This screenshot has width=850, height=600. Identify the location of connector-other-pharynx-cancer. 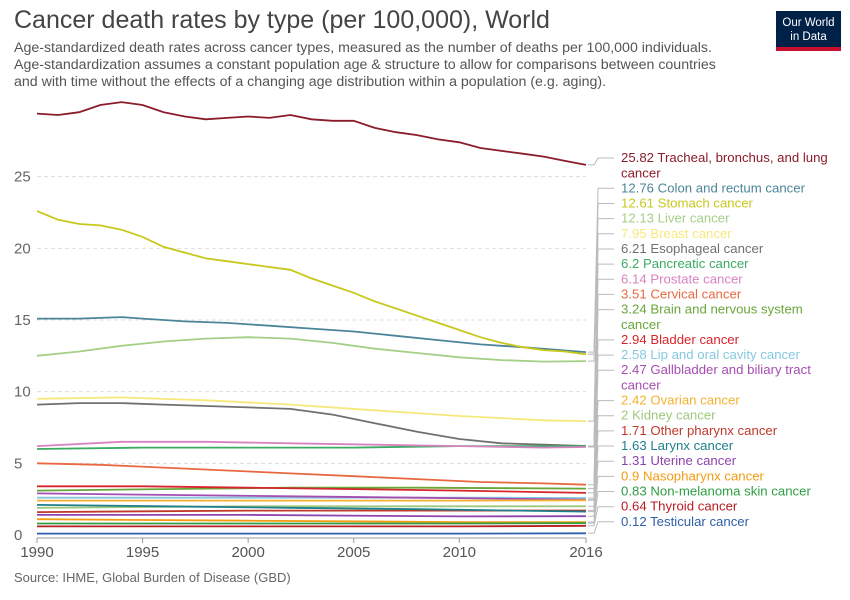
(601, 470).